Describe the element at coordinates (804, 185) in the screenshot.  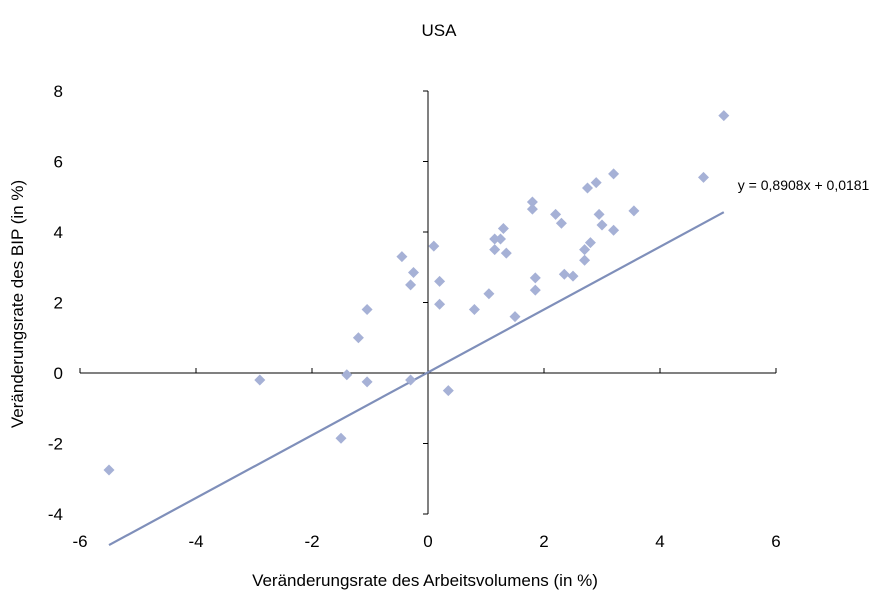
I see `trendline-equation: y = 0,8908x + 0,0181` at that location.